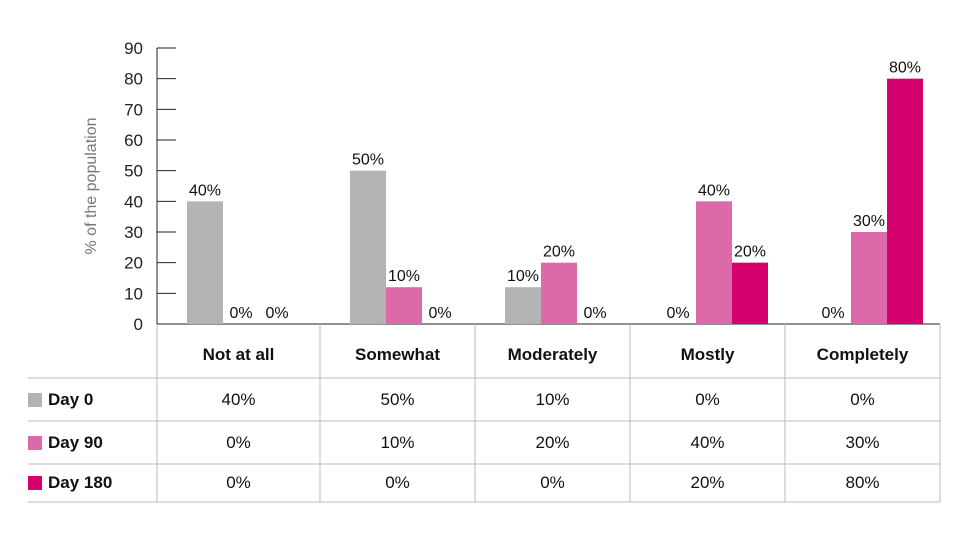  Describe the element at coordinates (238, 354) in the screenshot. I see `category-header: Not at all` at that location.